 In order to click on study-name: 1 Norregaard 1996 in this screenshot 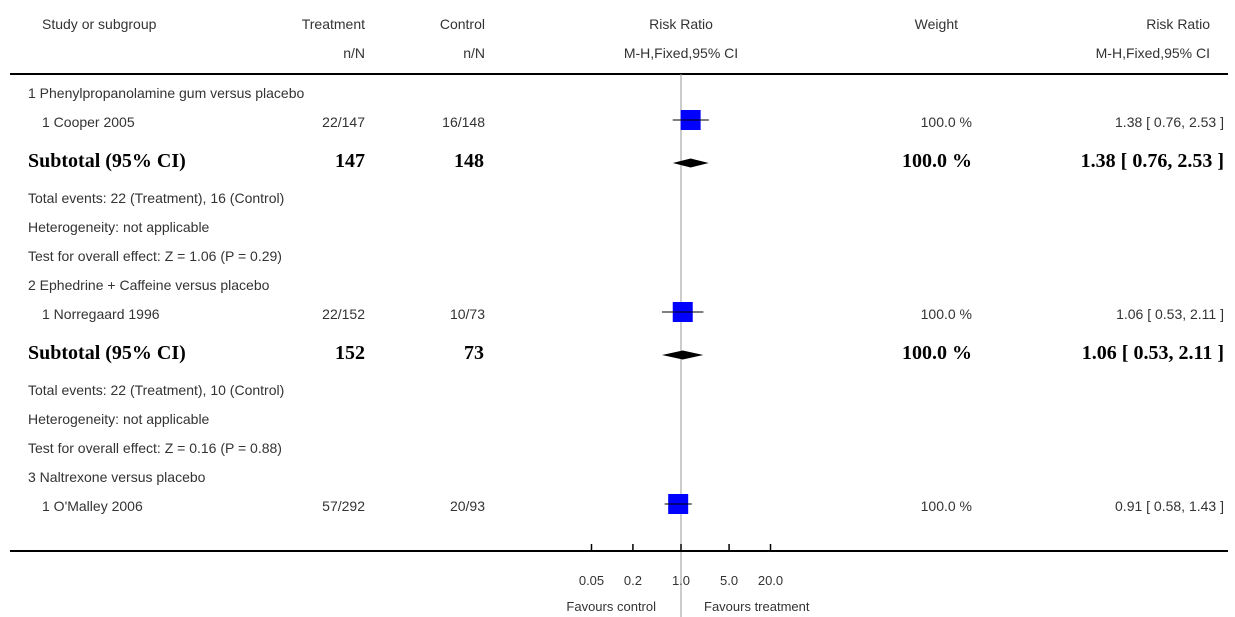, I will do `click(101, 314)`.